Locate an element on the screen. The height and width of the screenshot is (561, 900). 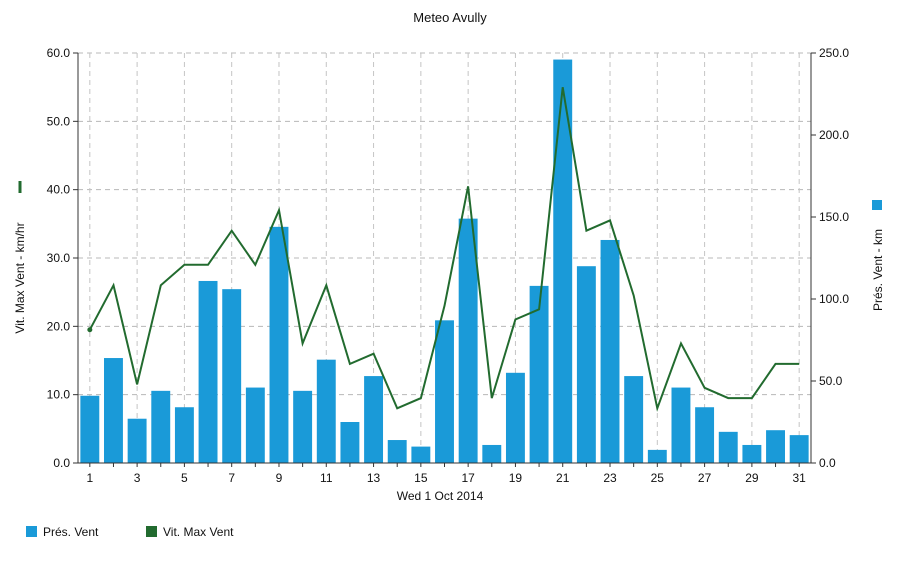
y-left-tick-label: 60.0 is located at coordinates (59, 53).